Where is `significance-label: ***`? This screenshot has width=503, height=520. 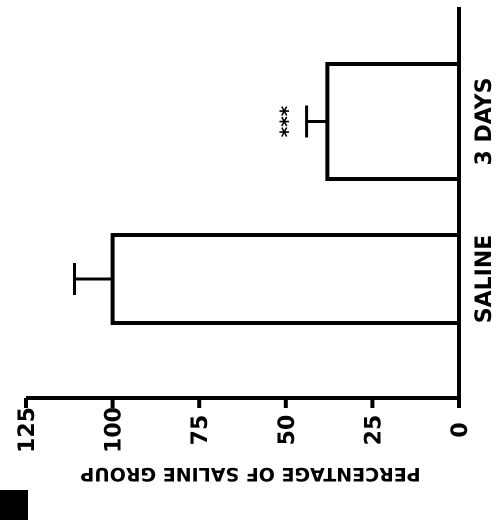 significance-label: *** is located at coordinates (288, 121).